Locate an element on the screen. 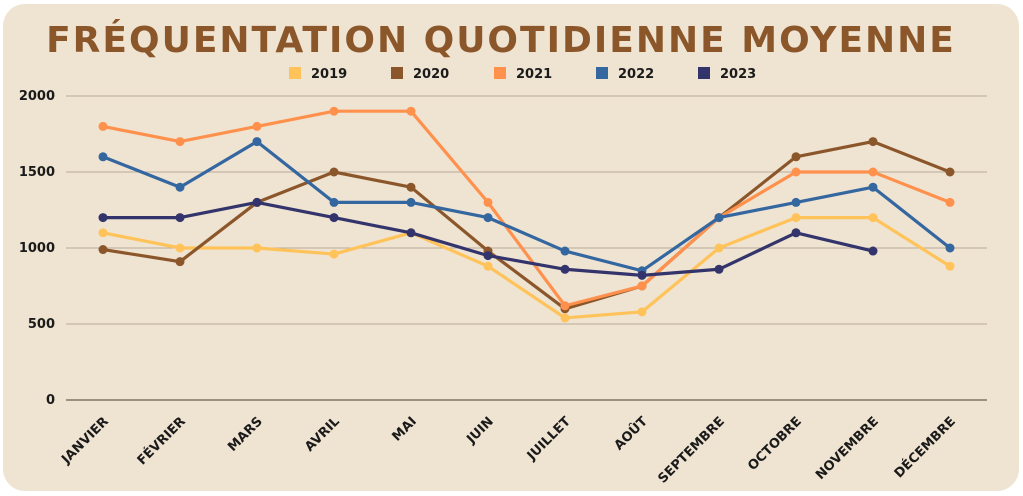  legend-label: 2022 is located at coordinates (636, 74).